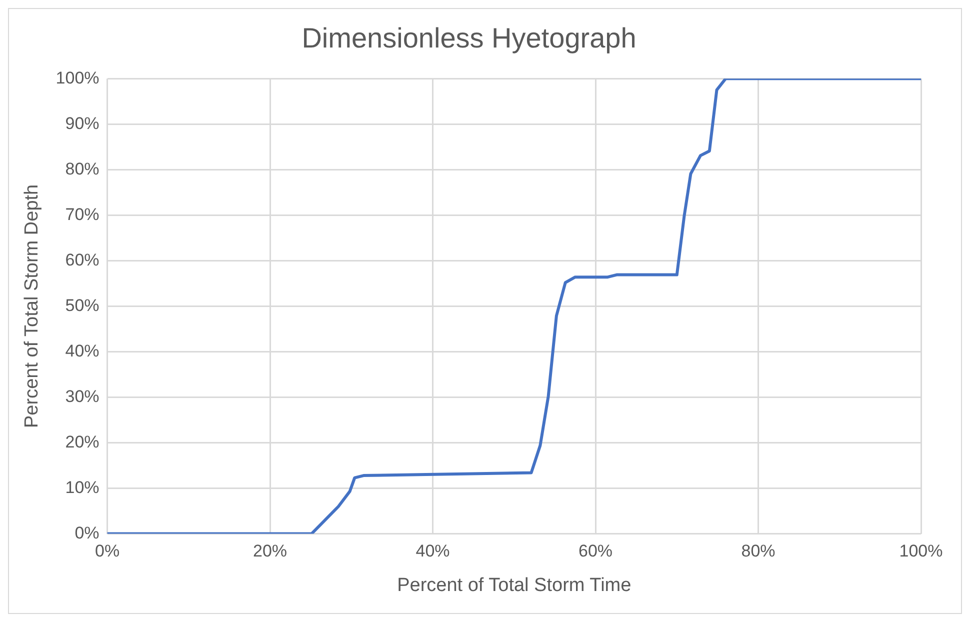 This screenshot has height=626, width=973. What do you see at coordinates (82, 168) in the screenshot?
I see `y-tick-label: 80%` at bounding box center [82, 168].